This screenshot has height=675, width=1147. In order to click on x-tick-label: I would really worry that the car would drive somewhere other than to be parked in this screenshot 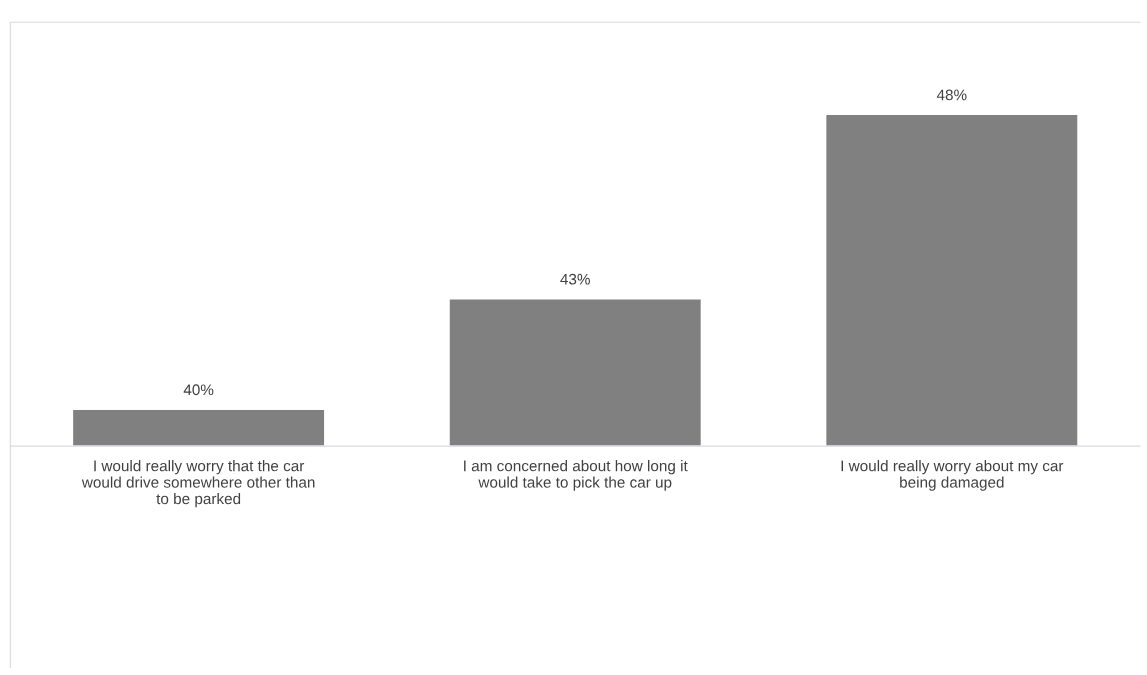, I will do `click(198, 484)`.